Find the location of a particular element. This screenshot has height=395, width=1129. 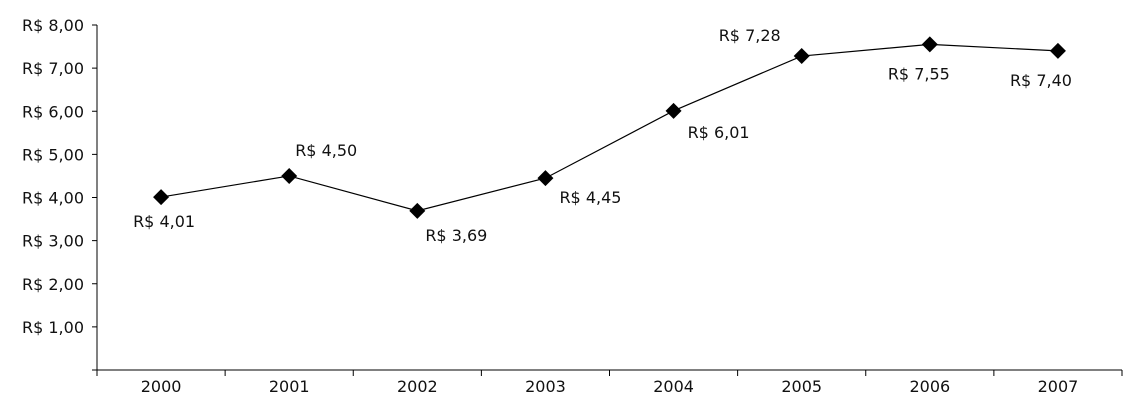

x-tick-label: 2001 is located at coordinates (289, 386).